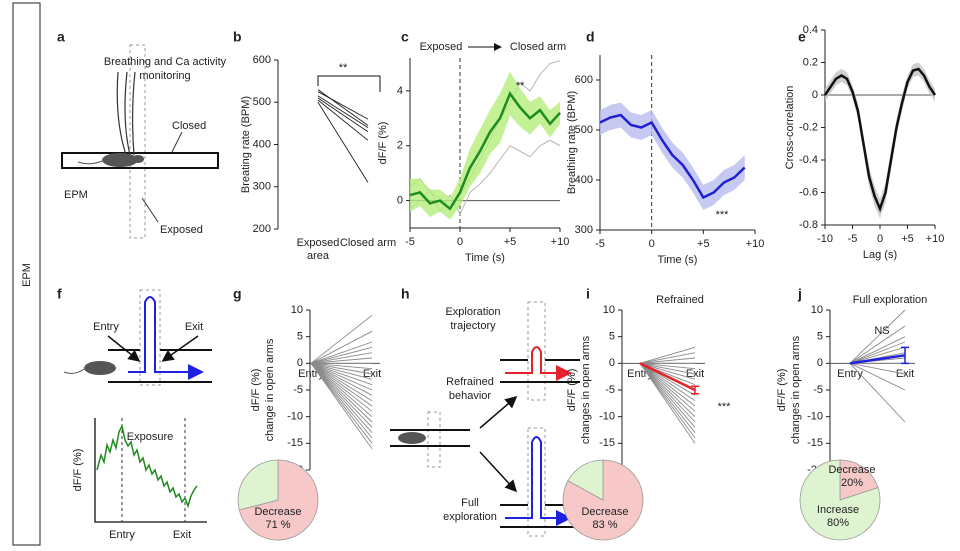 The height and width of the screenshot is (551, 960). What do you see at coordinates (880, 255) in the screenshot?
I see `x-axis-label: Lag (s)` at bounding box center [880, 255].